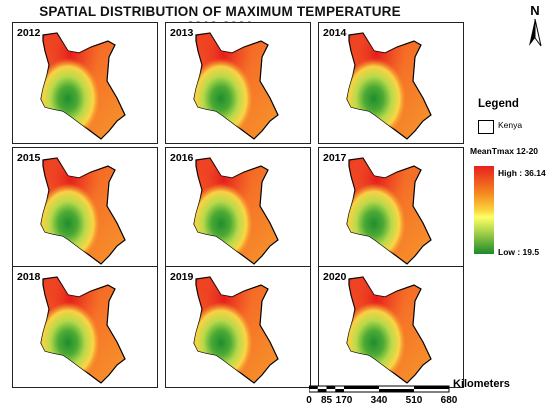  Describe the element at coordinates (29, 158) in the screenshot. I see `panel-year-label: 2015` at that location.